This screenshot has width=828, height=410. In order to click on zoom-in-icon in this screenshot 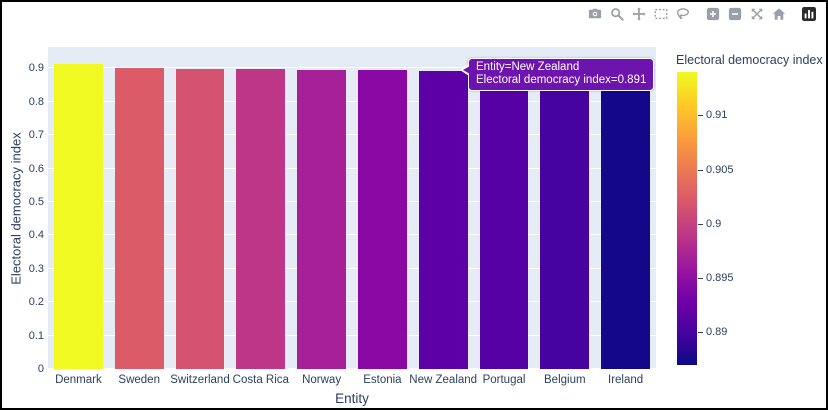, I will do `click(713, 14)`.